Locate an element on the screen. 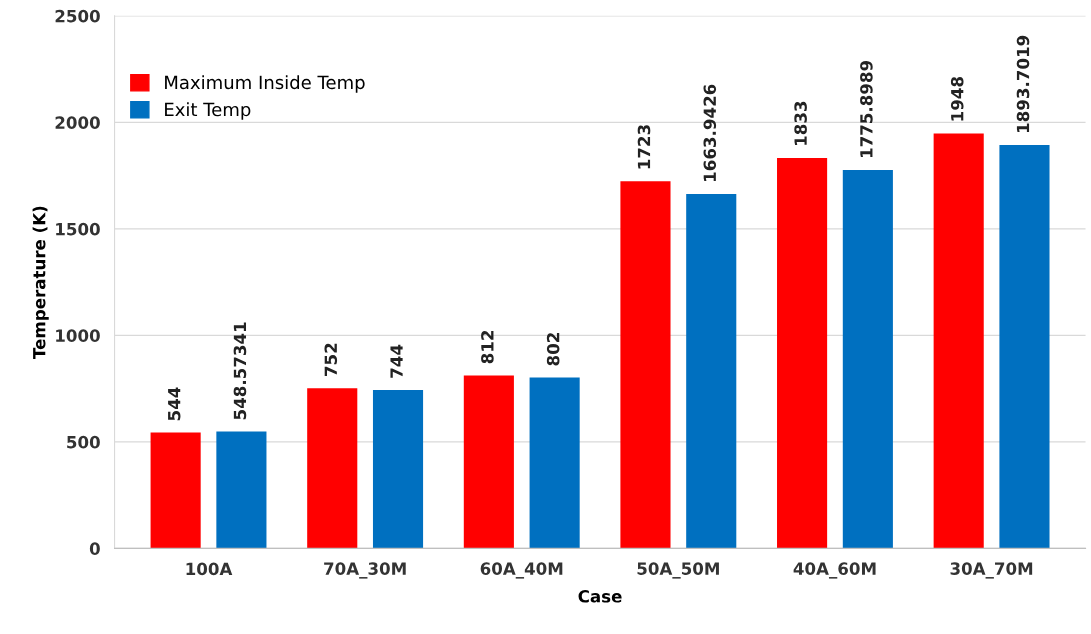  x-axis-title: Case is located at coordinates (600, 596).